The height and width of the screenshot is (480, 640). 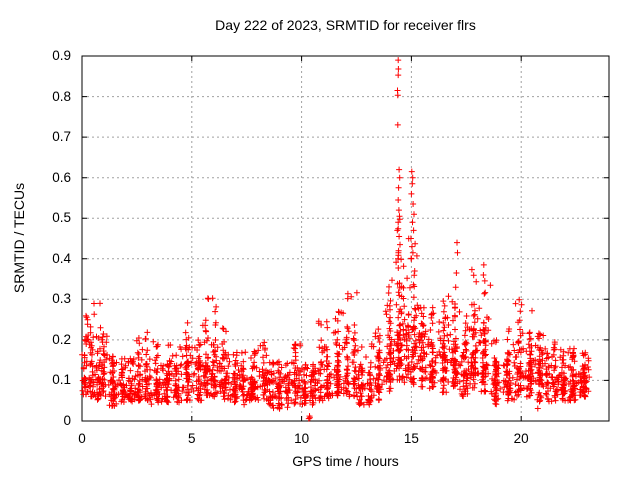 What do you see at coordinates (61, 380) in the screenshot?
I see `y-tick-label: 0.1` at bounding box center [61, 380].